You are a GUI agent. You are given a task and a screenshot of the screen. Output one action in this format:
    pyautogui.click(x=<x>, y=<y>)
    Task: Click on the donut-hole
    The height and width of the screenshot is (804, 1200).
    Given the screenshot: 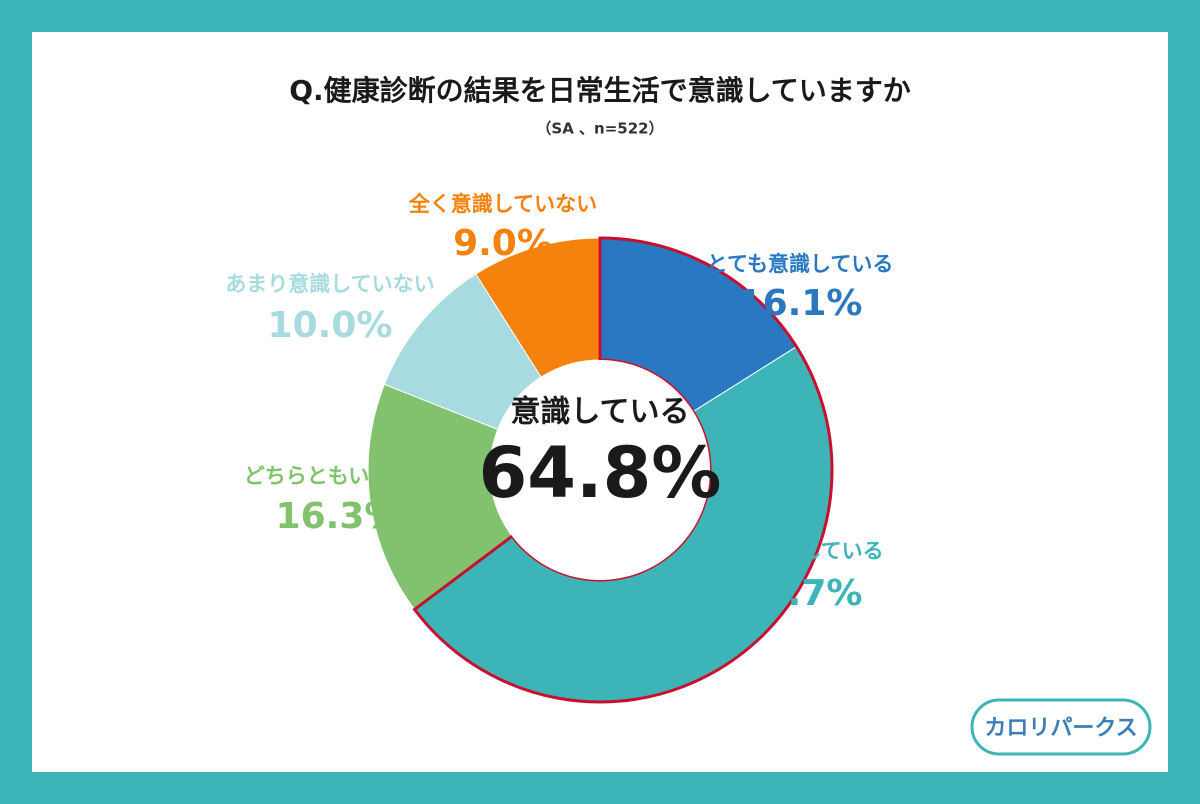 What is the action you would take?
    pyautogui.click(x=600, y=470)
    